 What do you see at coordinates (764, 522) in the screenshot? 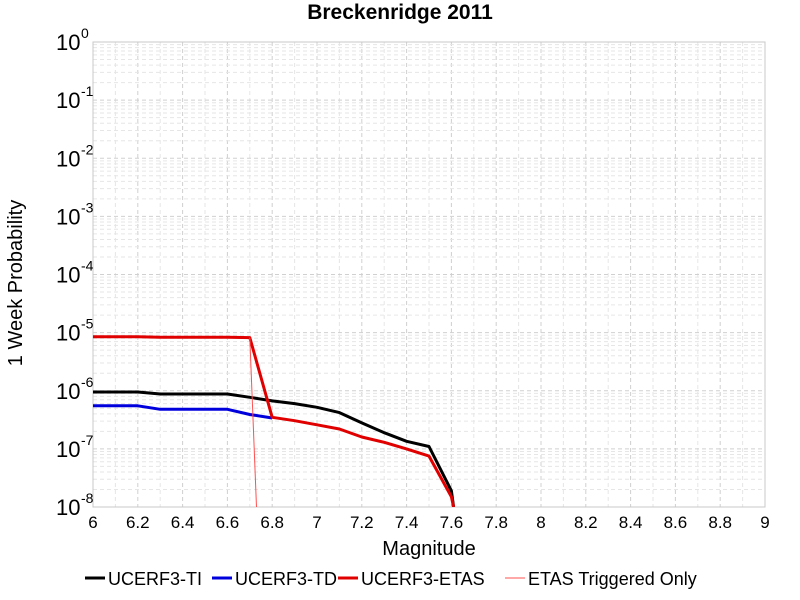
I see `x-tick-label: 9` at bounding box center [764, 522].